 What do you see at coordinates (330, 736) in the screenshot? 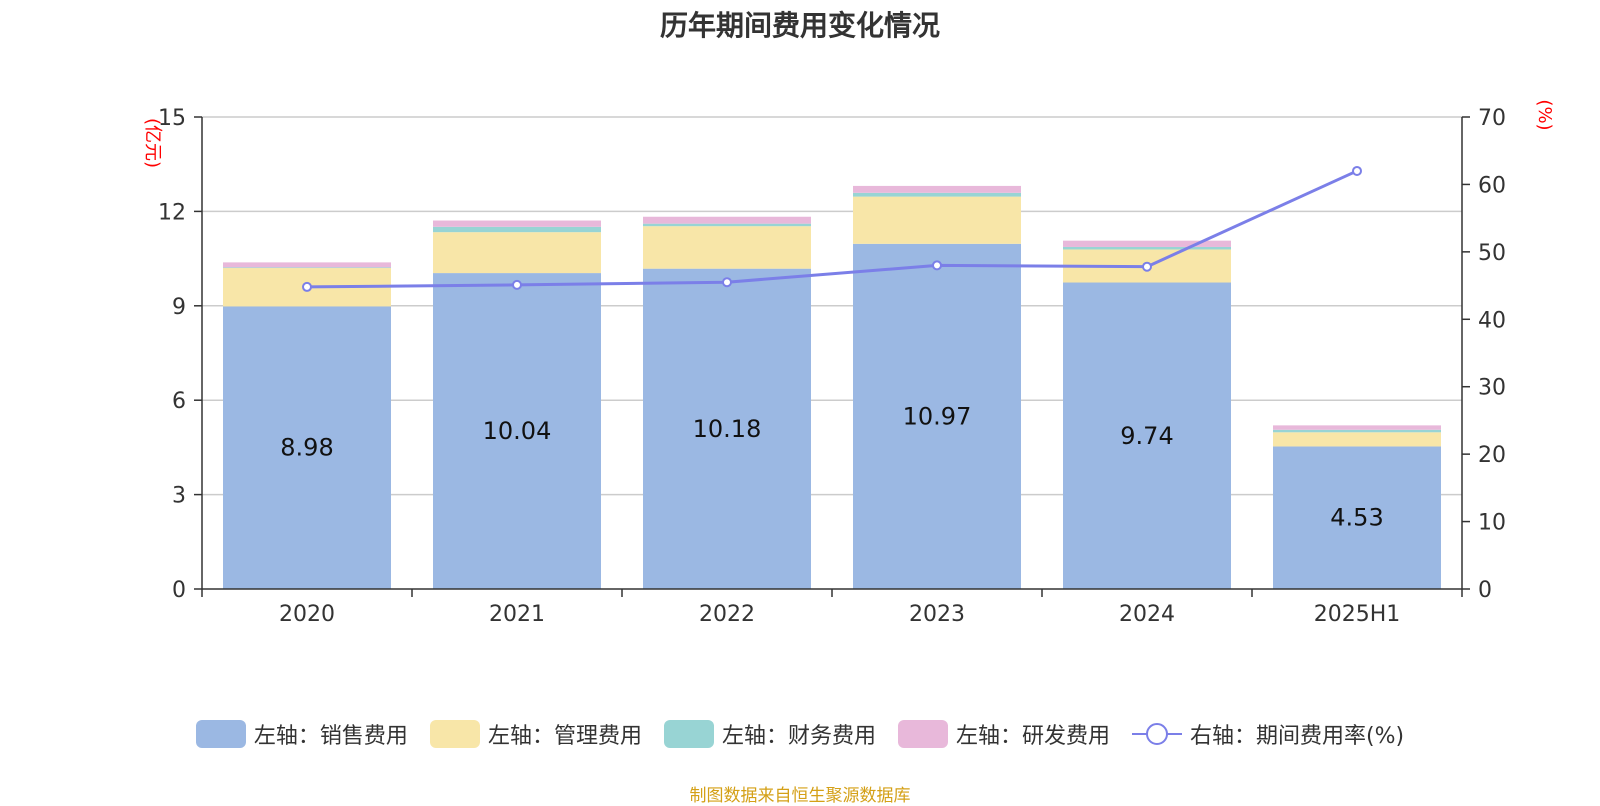
I see `legend-label: 左轴：销售费用` at bounding box center [330, 736].